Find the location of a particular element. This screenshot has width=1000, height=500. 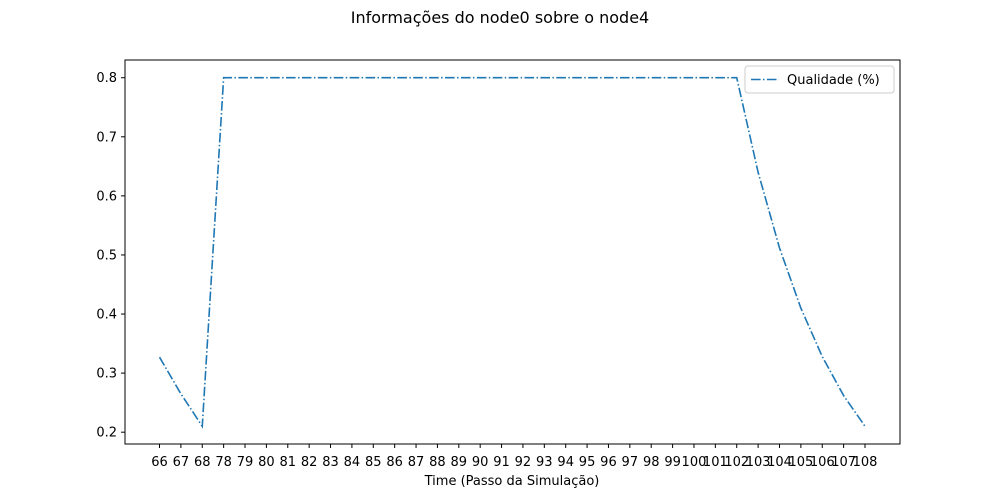

x-tick-label: 105 is located at coordinates (800, 462).